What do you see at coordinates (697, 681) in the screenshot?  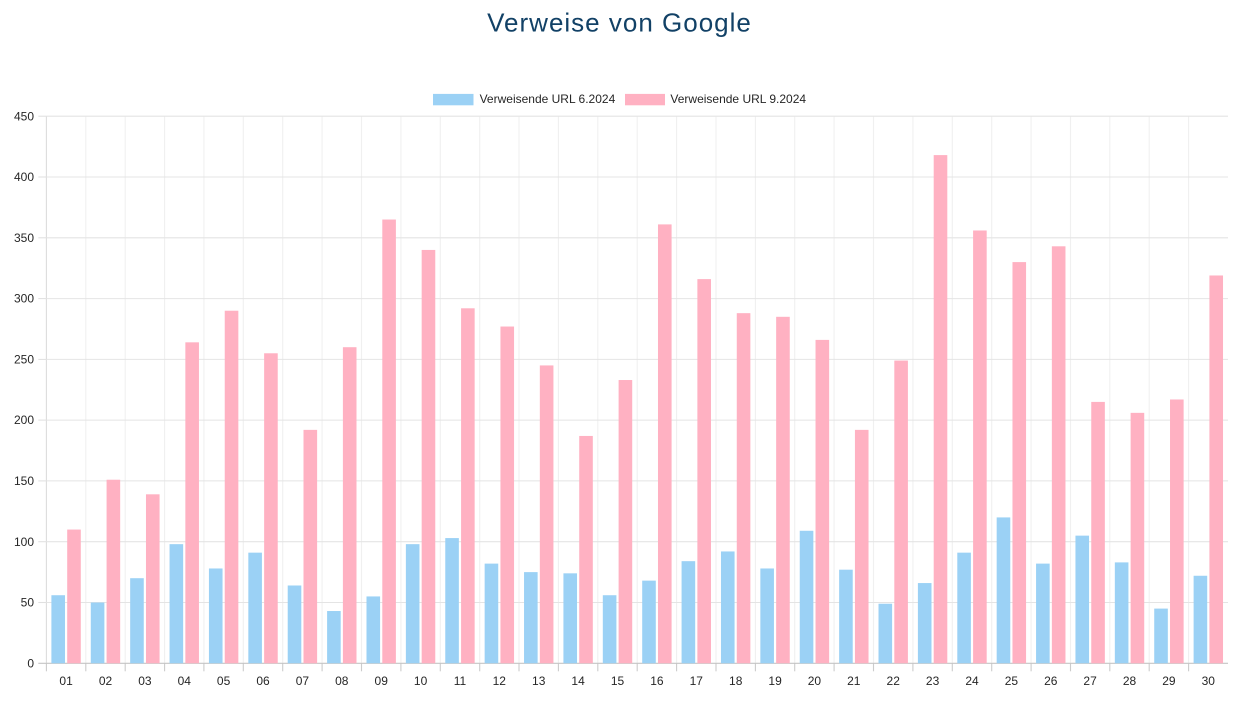 I see `svg-text: 17` at bounding box center [697, 681].